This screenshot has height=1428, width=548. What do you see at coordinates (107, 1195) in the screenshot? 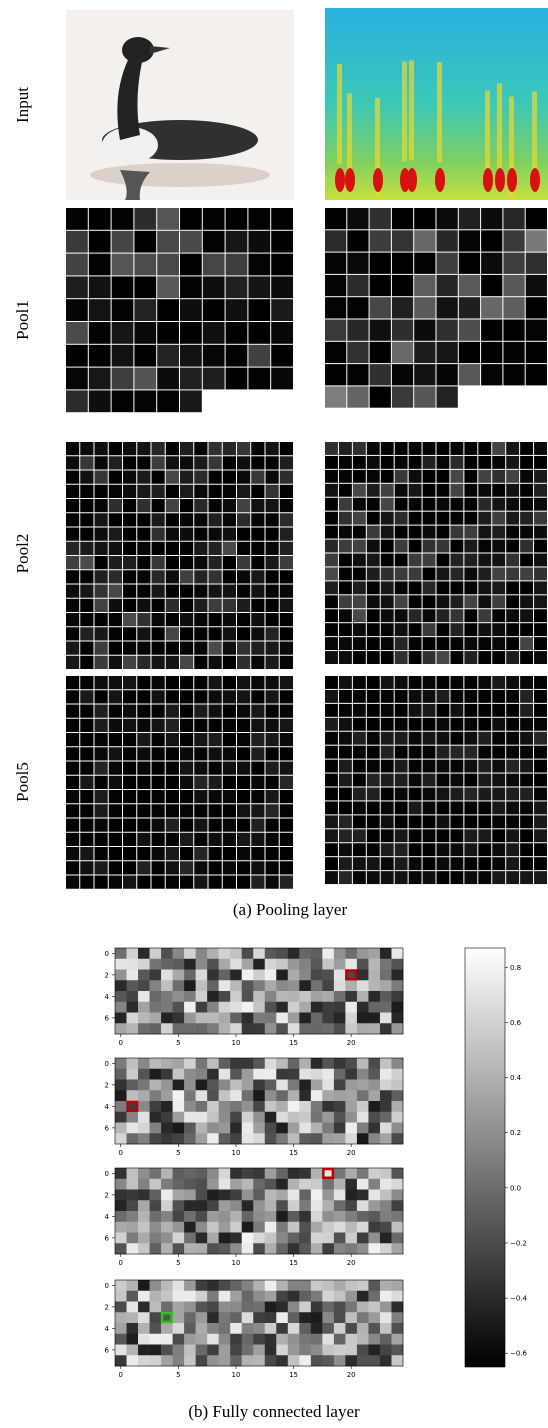
I see `y-tick-label: 2` at bounding box center [107, 1195].